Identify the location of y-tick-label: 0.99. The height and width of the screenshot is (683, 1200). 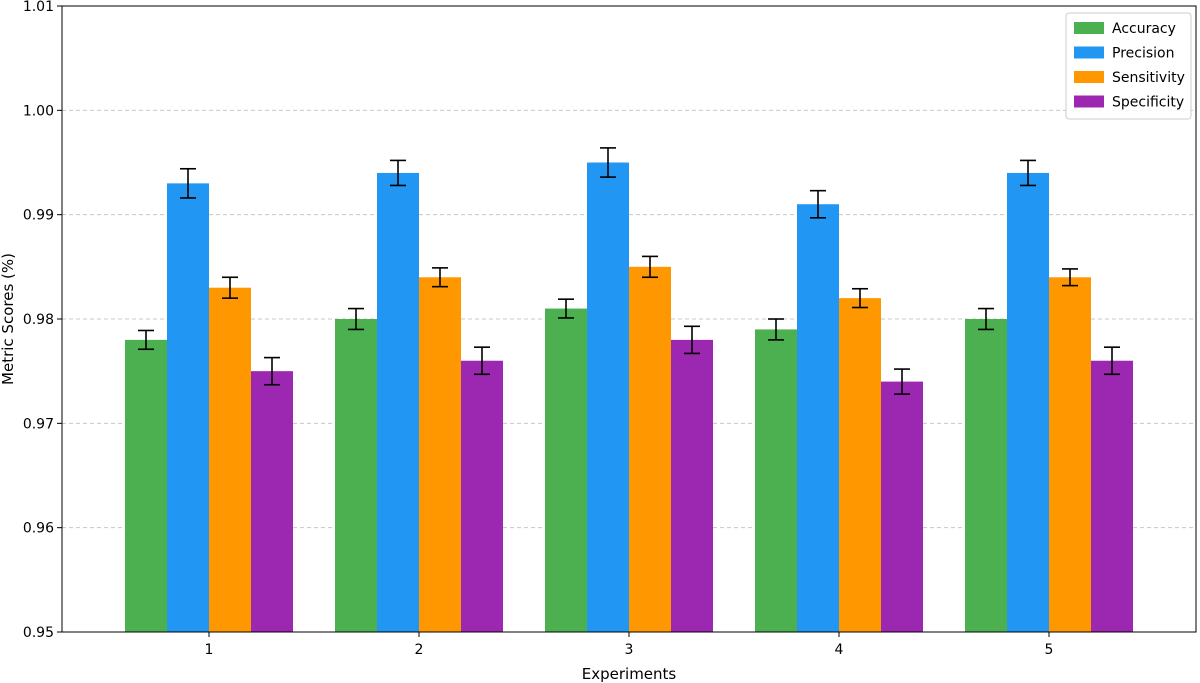
(38, 216).